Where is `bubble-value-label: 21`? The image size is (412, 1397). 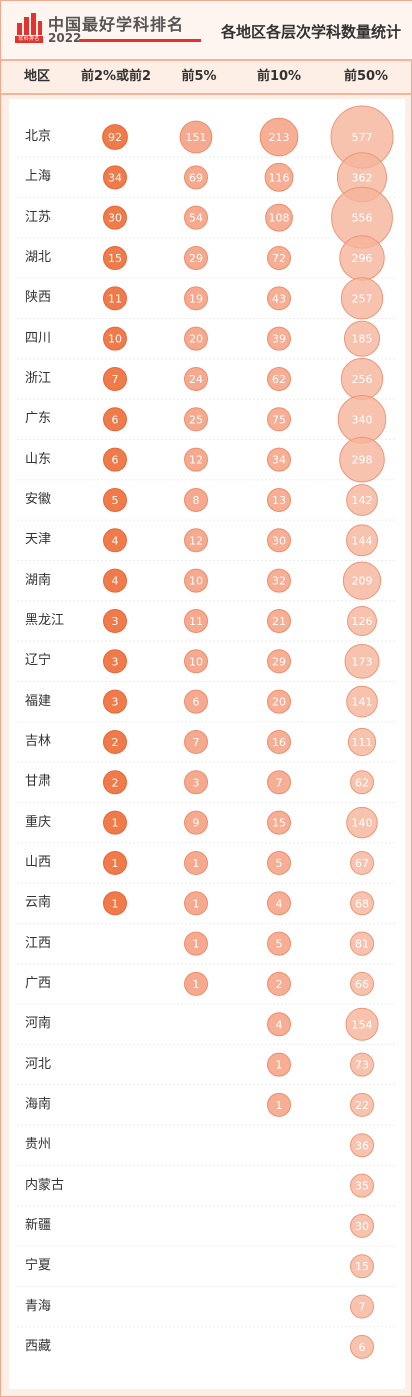
bubble-value-label: 21 is located at coordinates (279, 621).